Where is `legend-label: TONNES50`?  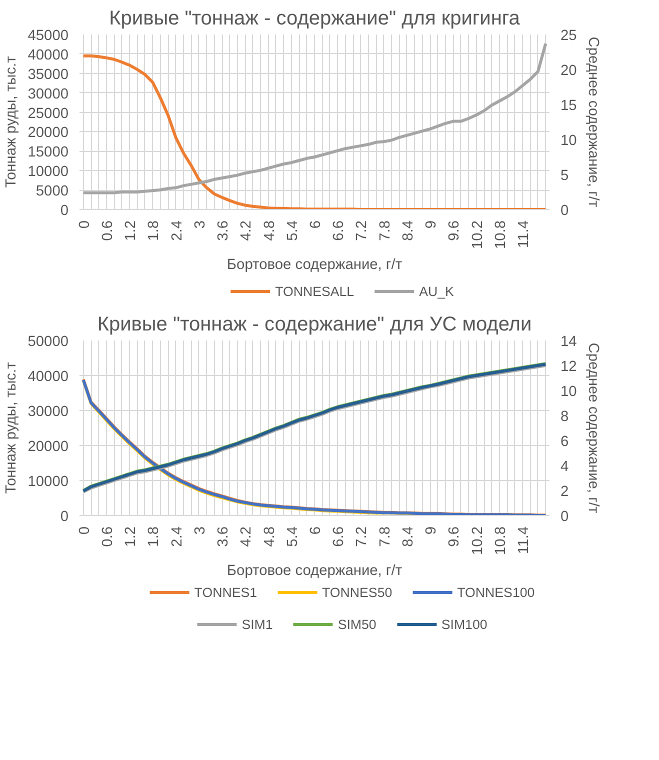
legend-label: TONNES50 is located at coordinates (357, 592).